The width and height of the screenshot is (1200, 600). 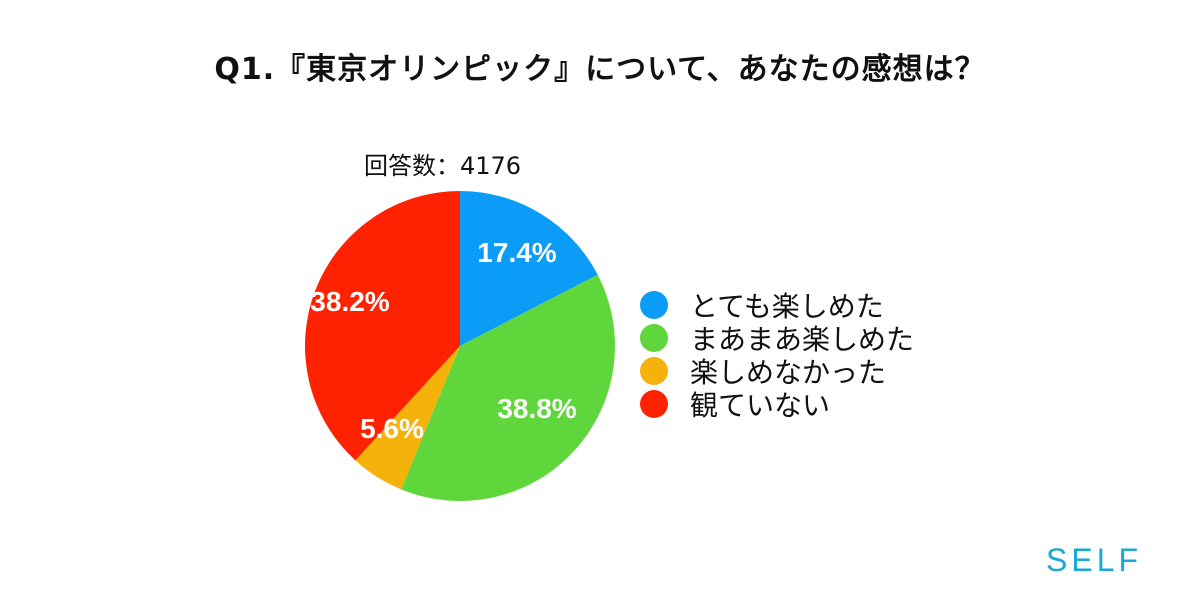 I want to click on legend-item: とても楽しめた, so click(x=777, y=305).